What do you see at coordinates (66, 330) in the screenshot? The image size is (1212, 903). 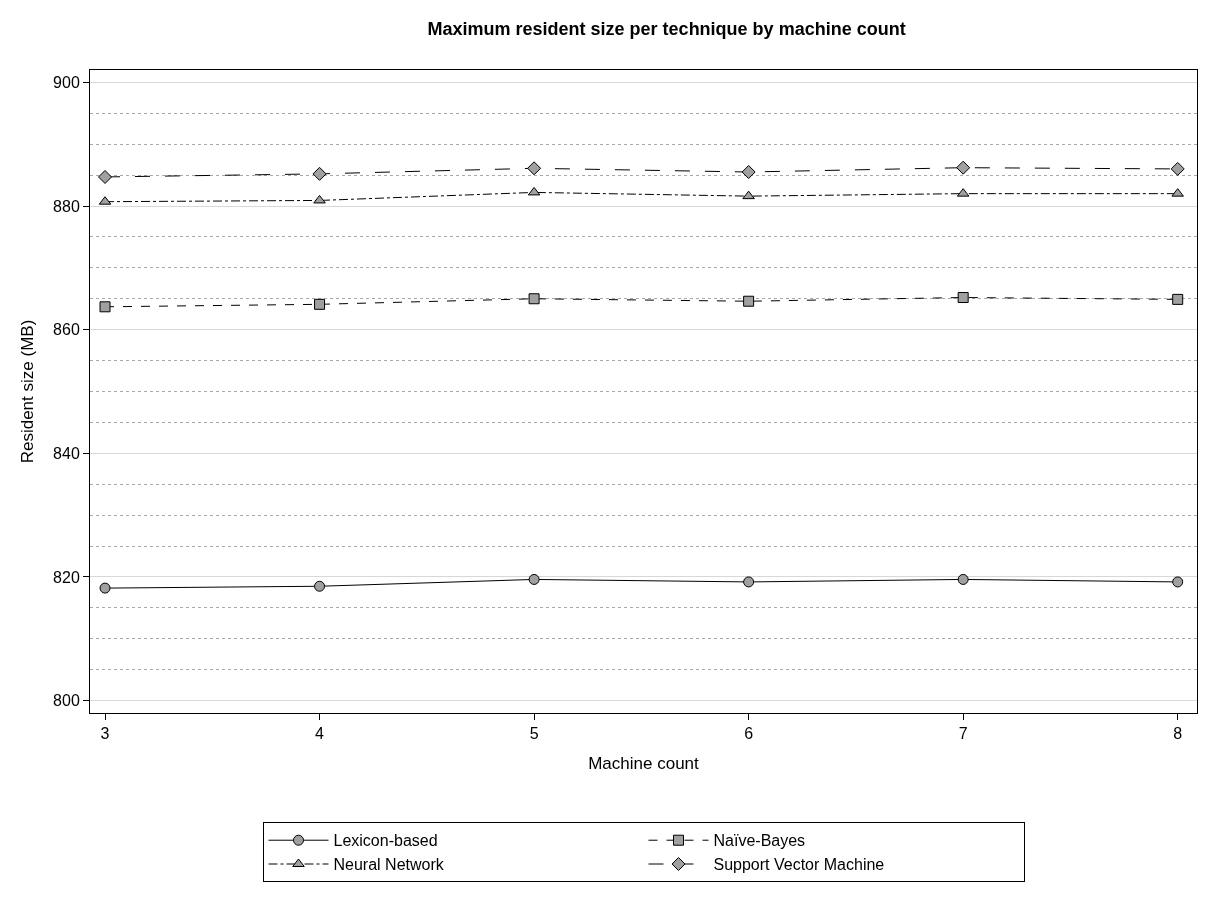 I see `y-tick-label: 860` at bounding box center [66, 330].